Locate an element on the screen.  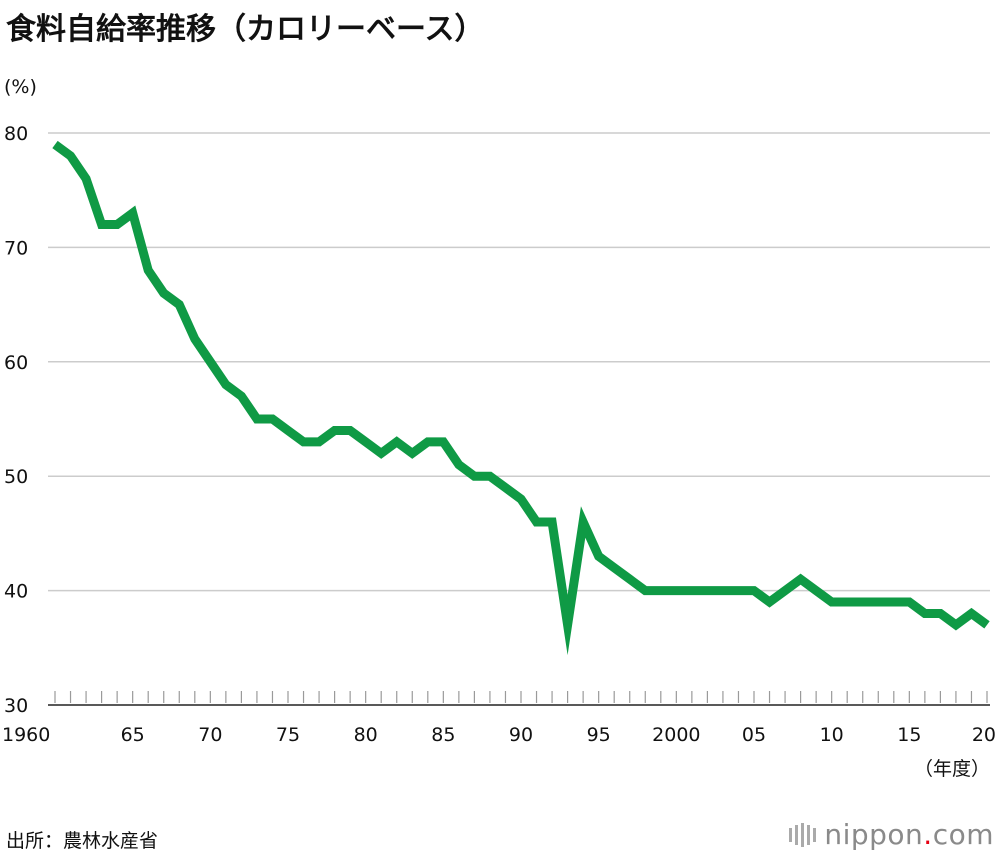
y-tick-label: 40 is located at coordinates (16, 592).